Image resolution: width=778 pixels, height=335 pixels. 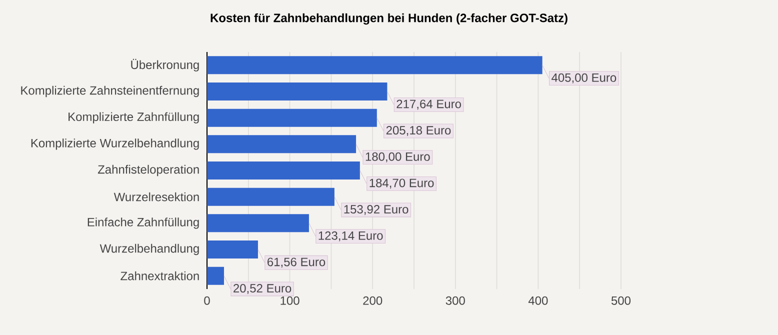 I want to click on x-tick-label: 400, so click(x=538, y=300).